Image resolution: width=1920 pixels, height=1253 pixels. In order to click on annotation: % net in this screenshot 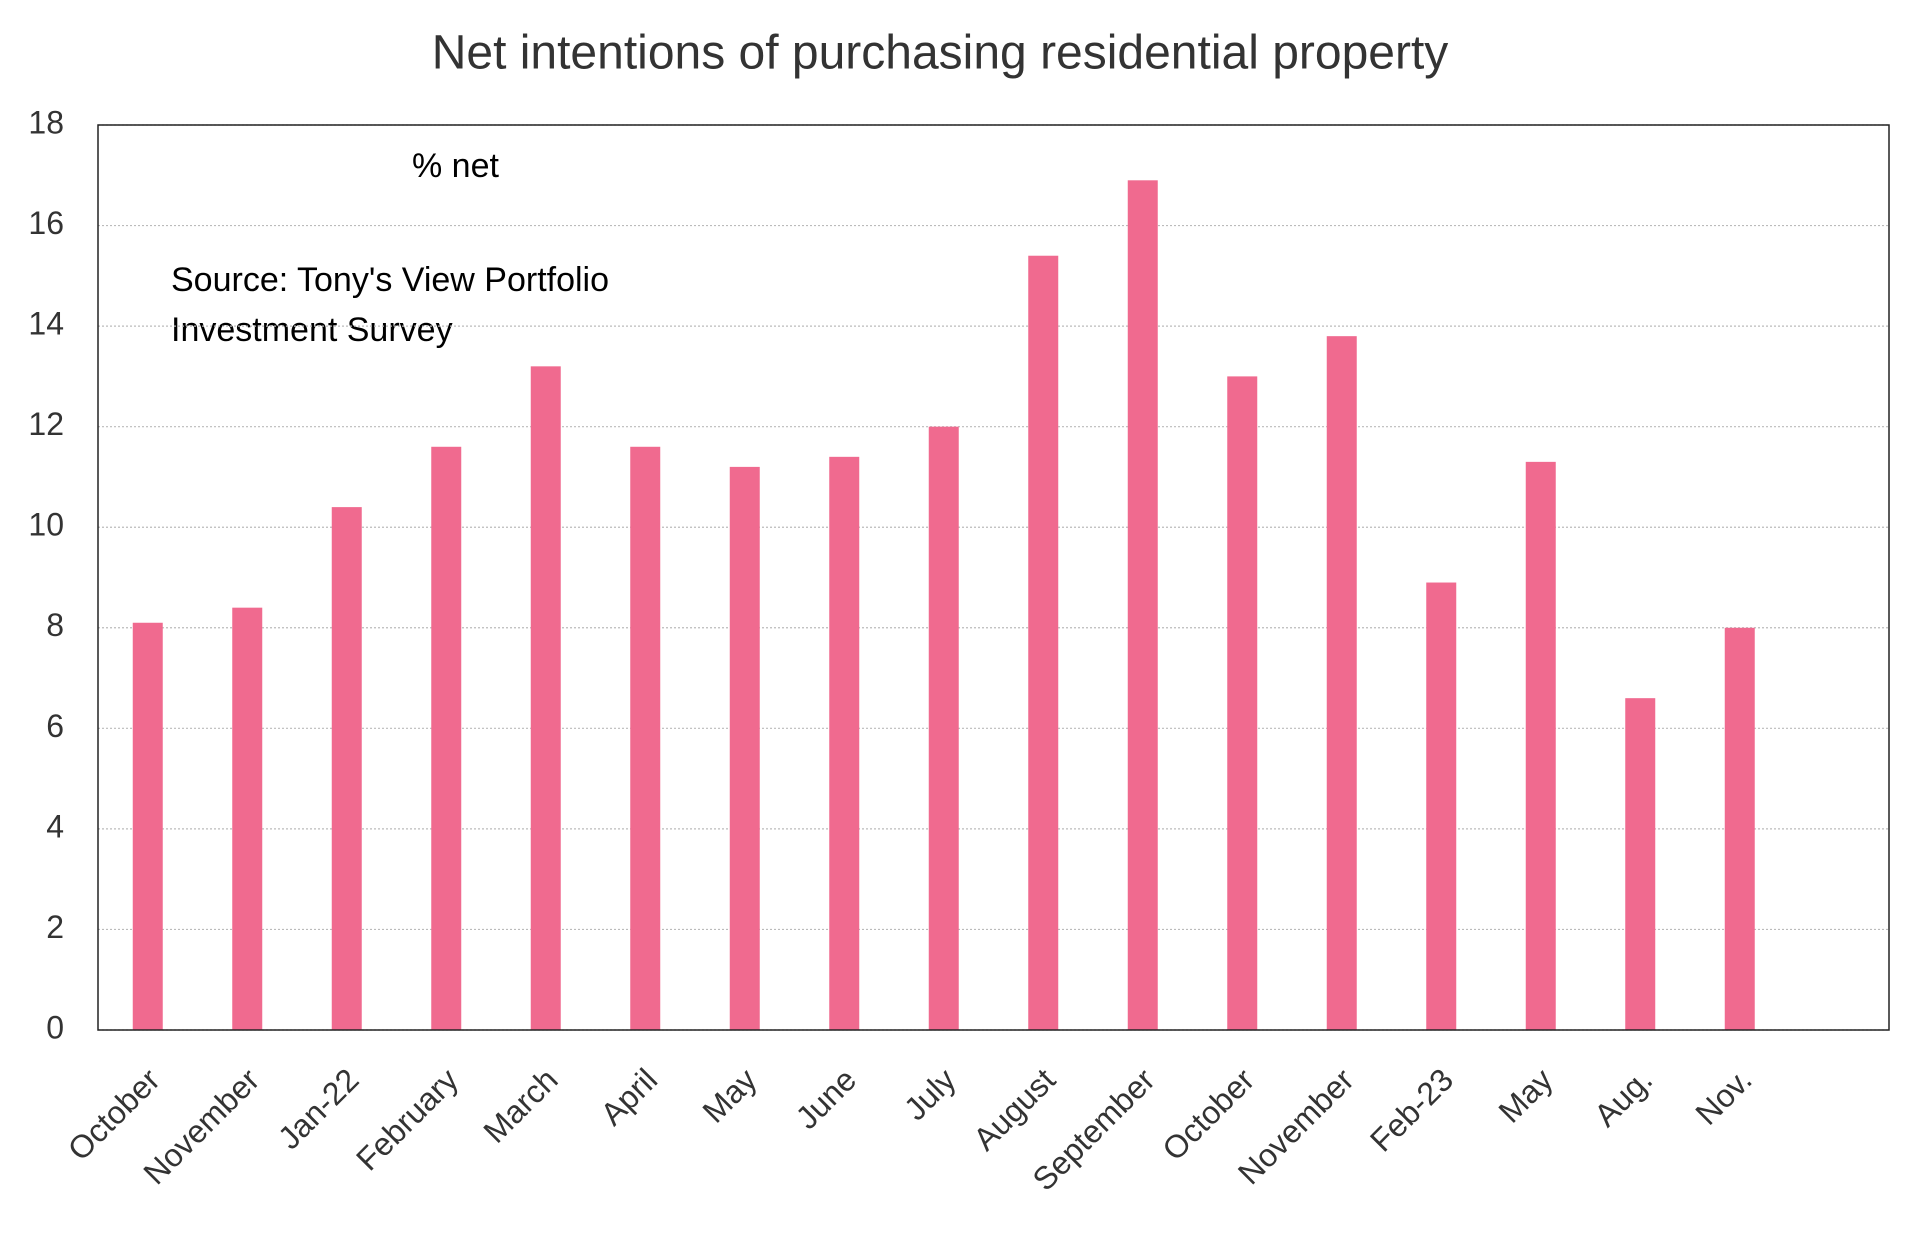, I will do `click(455, 166)`.